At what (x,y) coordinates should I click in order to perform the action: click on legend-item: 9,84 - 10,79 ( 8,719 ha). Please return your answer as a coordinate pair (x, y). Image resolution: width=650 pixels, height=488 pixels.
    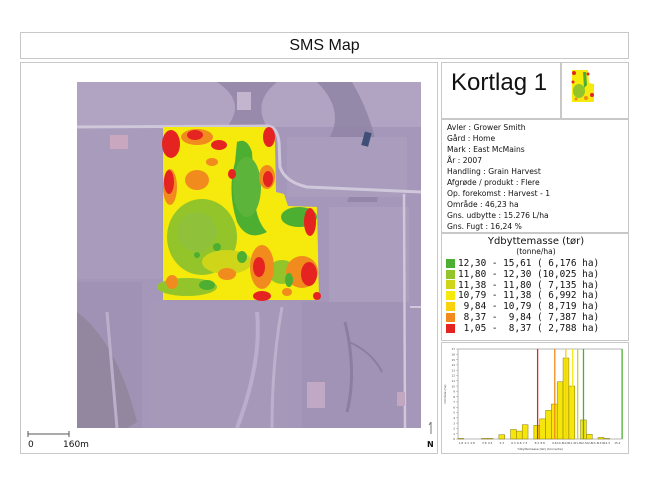
    Looking at the image, I should click on (537, 306).